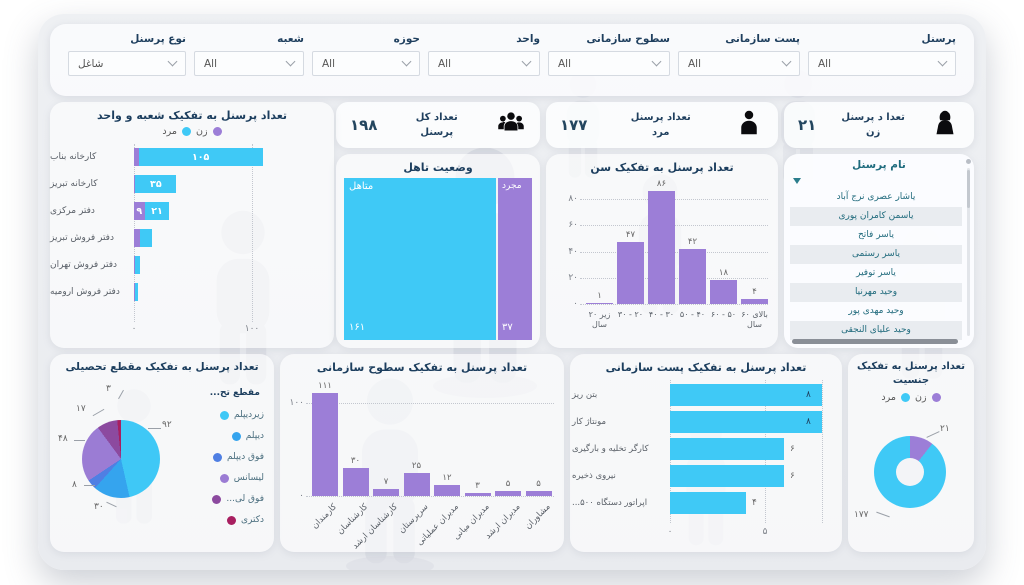 This screenshot has width=1024, height=585. What do you see at coordinates (121, 459) in the screenshot?
I see `pie` at bounding box center [121, 459].